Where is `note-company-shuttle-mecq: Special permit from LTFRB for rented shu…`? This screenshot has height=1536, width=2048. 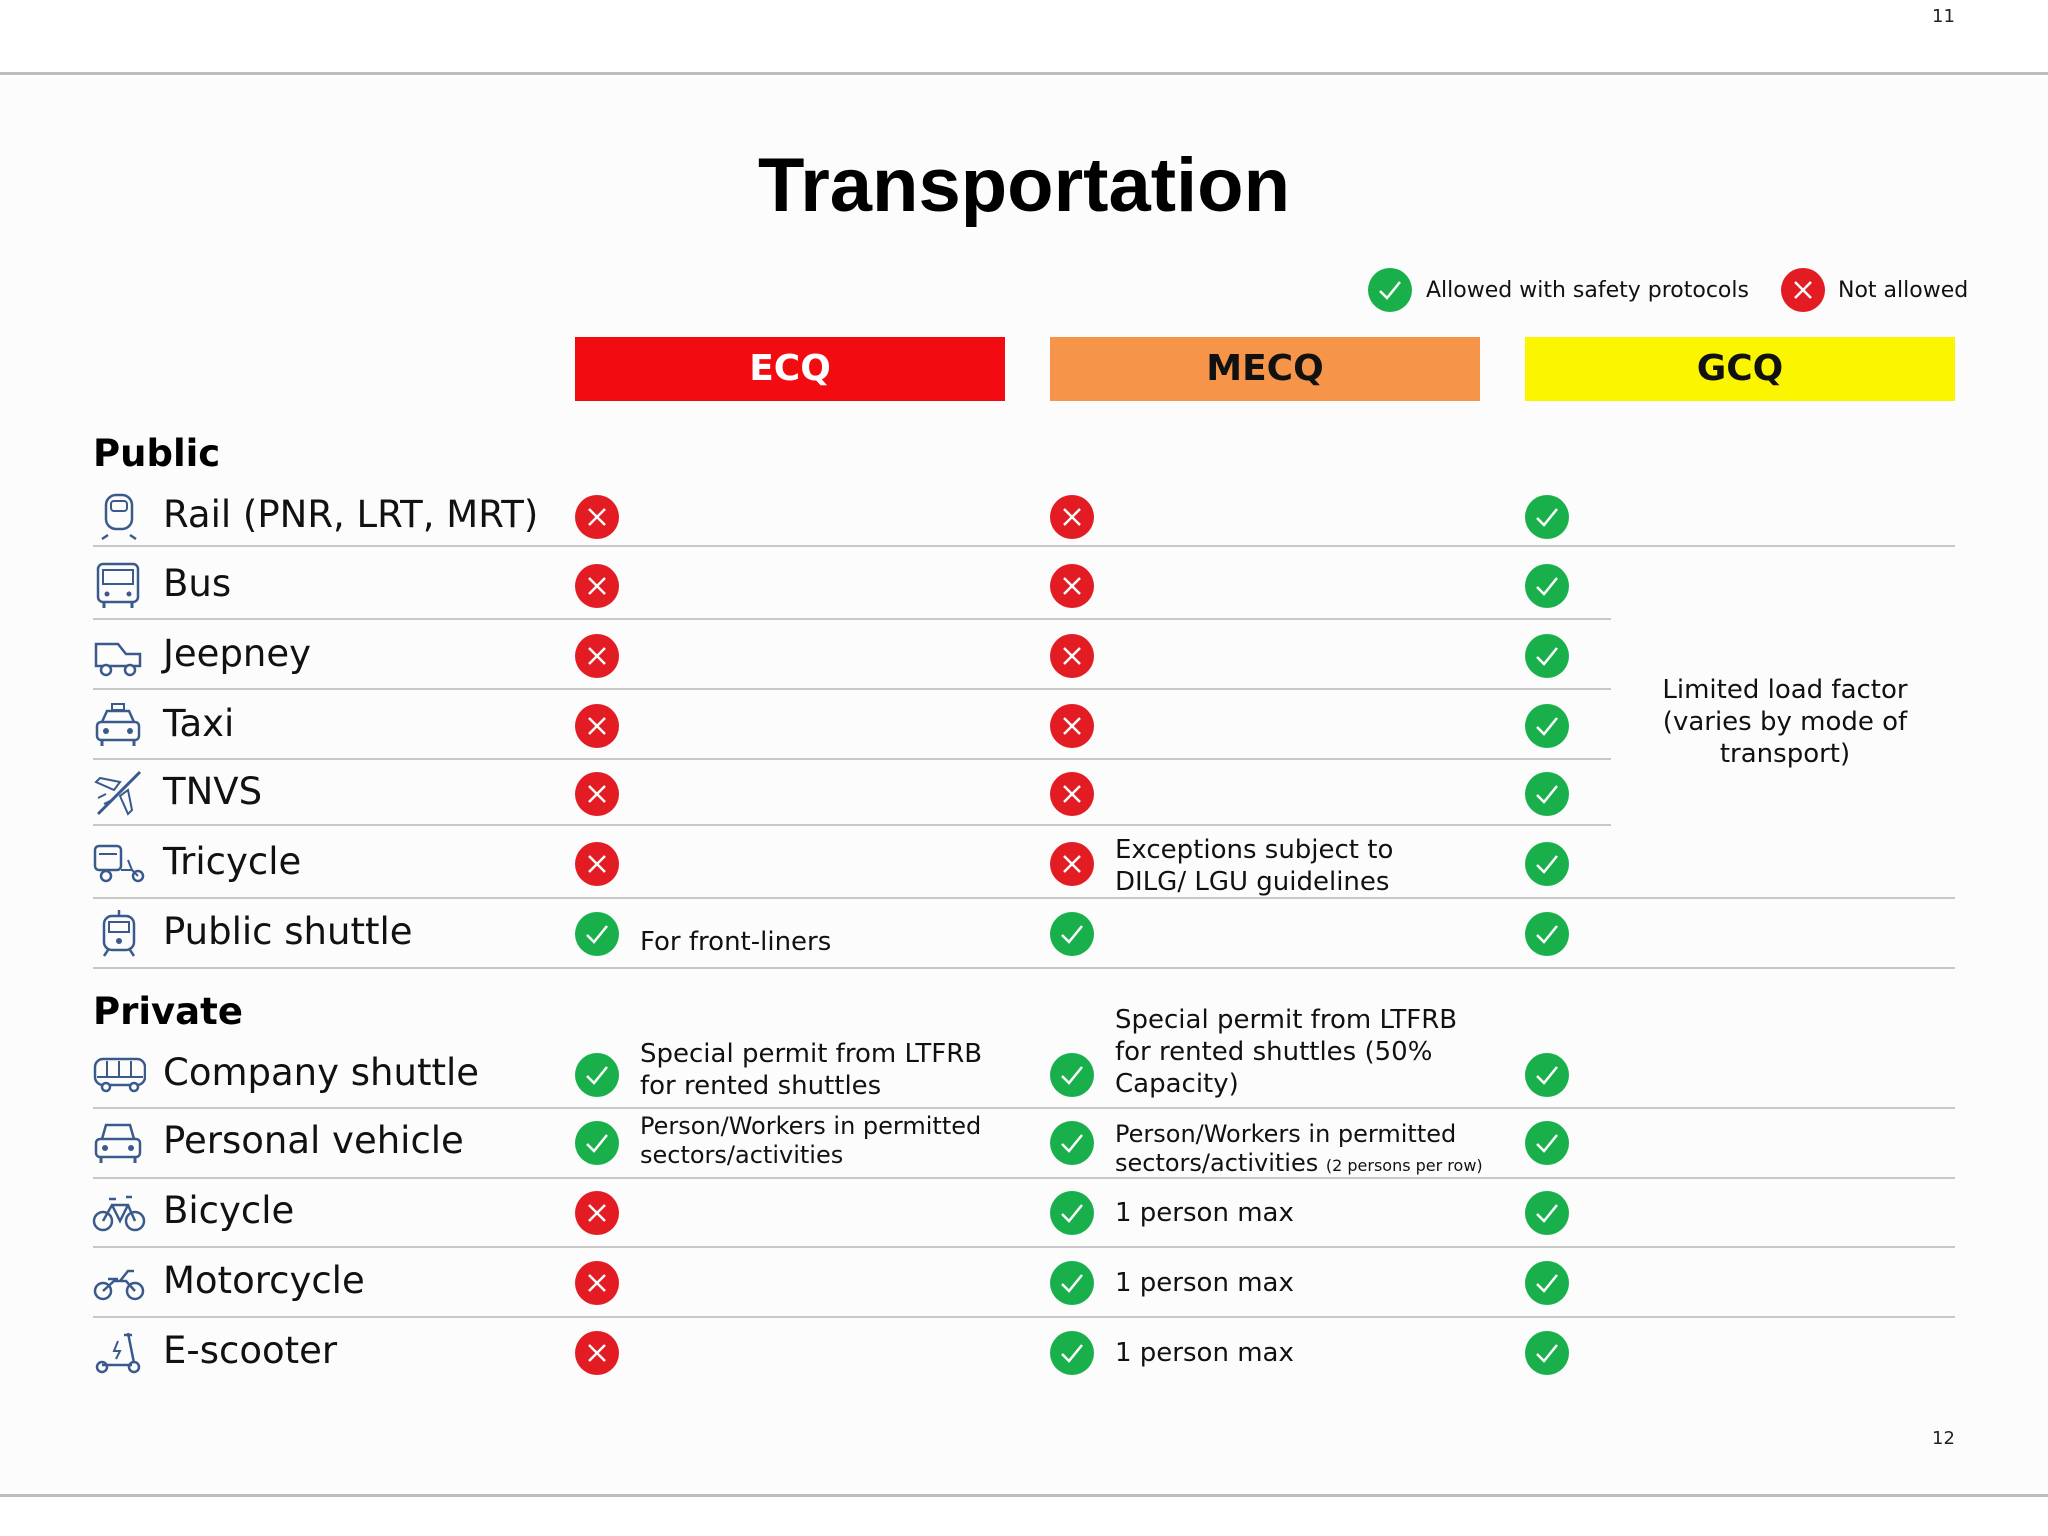
note-company-shuttle-mecq: Special permit from LTFRB for rented shu… is located at coordinates (1286, 1052).